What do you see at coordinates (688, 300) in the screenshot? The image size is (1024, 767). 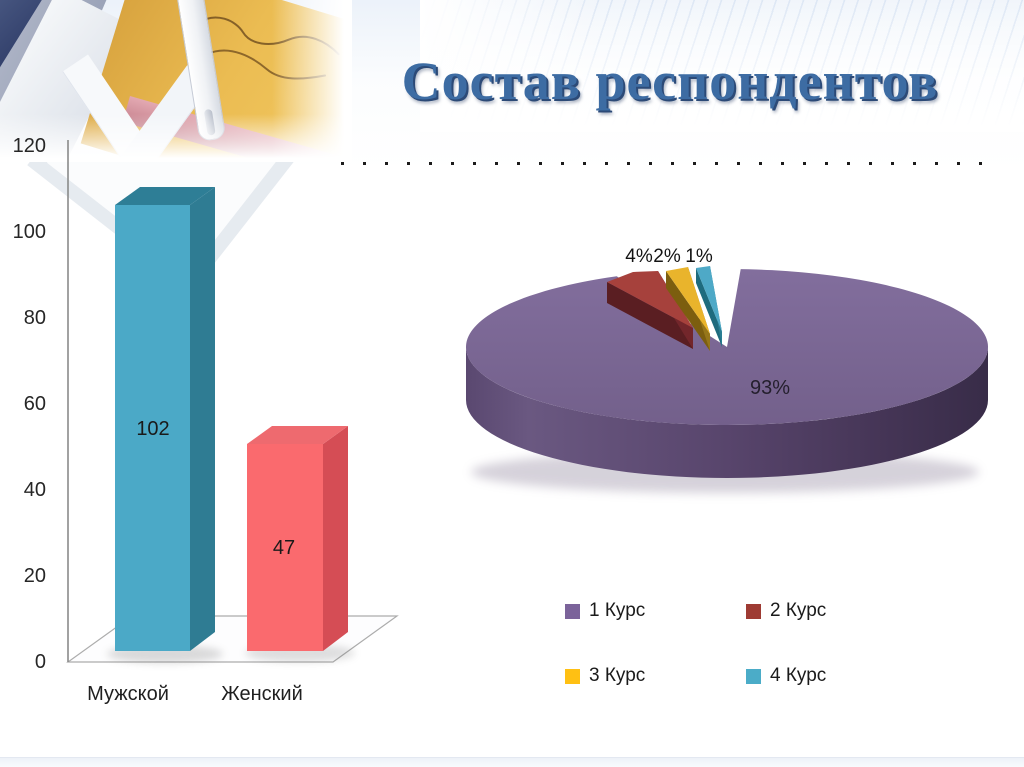 I see `pie-slice-3kurs-top` at bounding box center [688, 300].